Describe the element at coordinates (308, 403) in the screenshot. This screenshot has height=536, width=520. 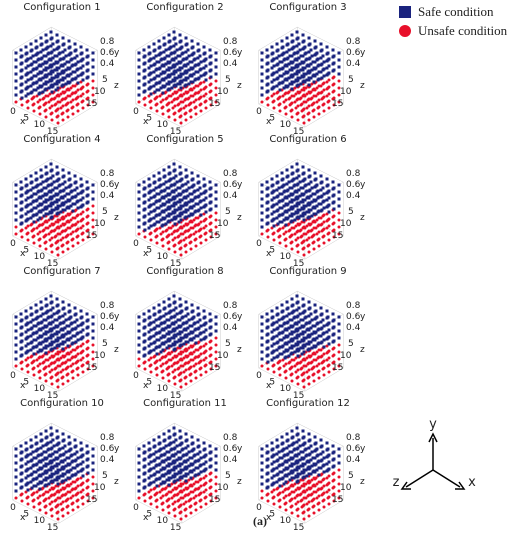
I see `panel-title: Configuration 12` at that location.